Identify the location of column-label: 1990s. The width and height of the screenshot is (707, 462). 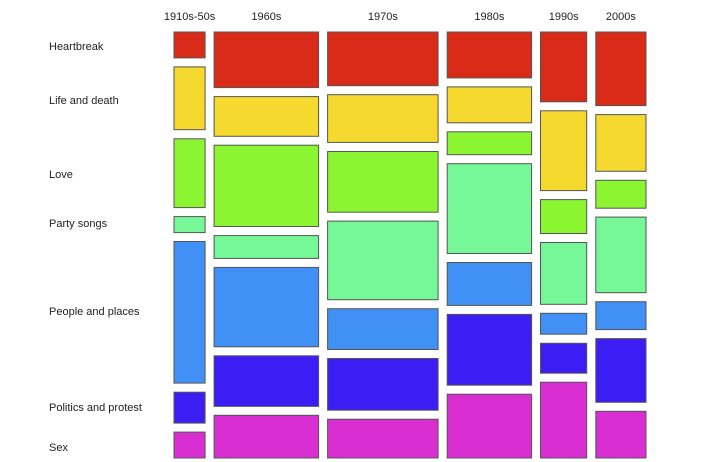
(564, 17).